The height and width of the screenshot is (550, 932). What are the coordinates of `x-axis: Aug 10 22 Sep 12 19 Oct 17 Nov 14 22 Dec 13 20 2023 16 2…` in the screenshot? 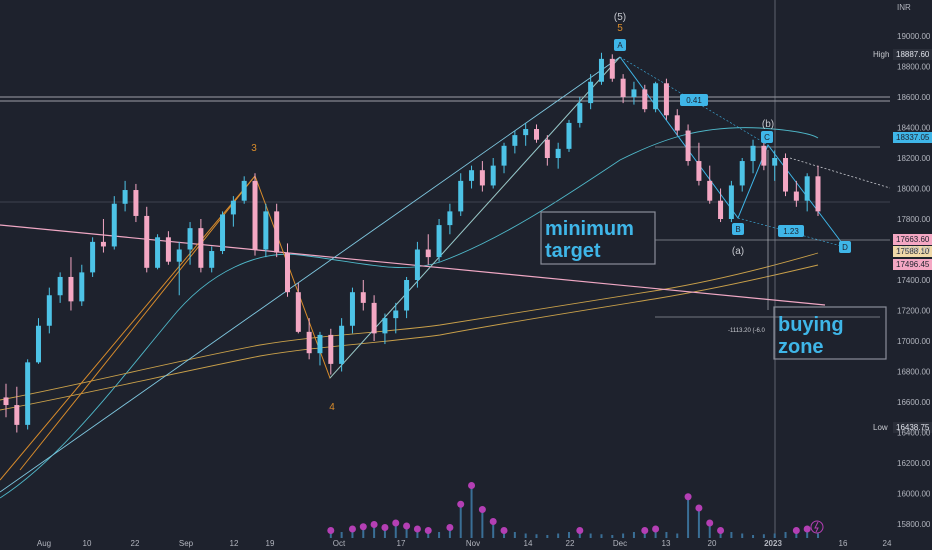 It's located at (464, 543).